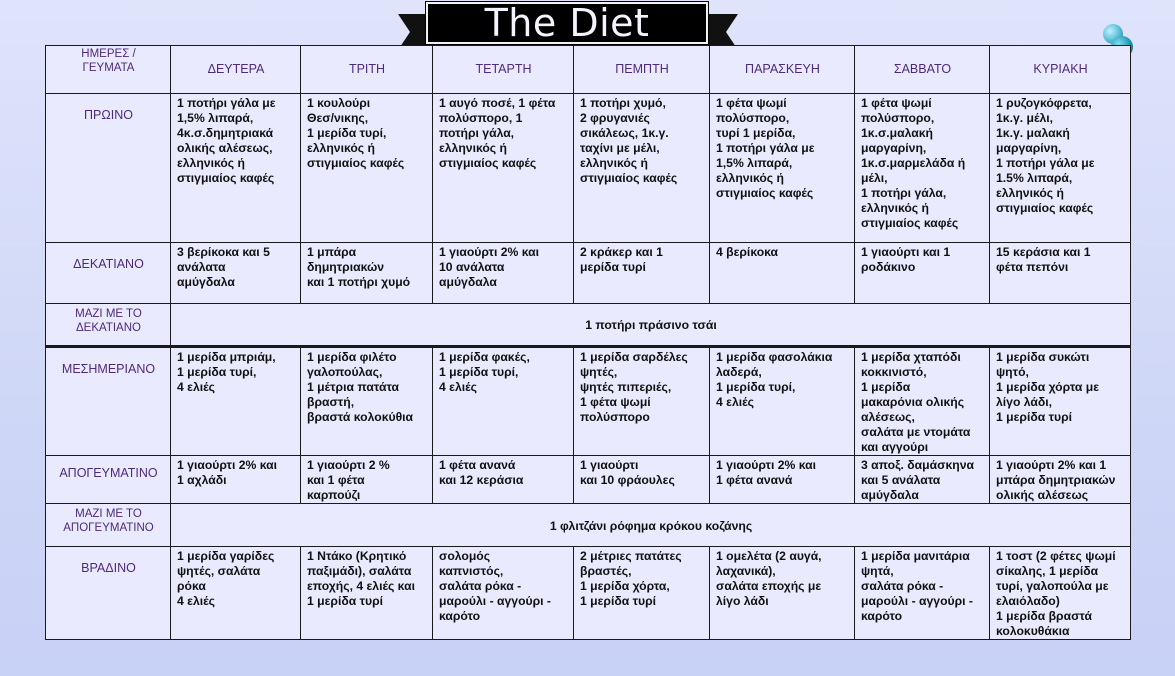 This screenshot has height=676, width=1175. What do you see at coordinates (782, 69) in the screenshot?
I see `header-day-friday: ΠΑΡΑΣΚΕΥΗ` at bounding box center [782, 69].